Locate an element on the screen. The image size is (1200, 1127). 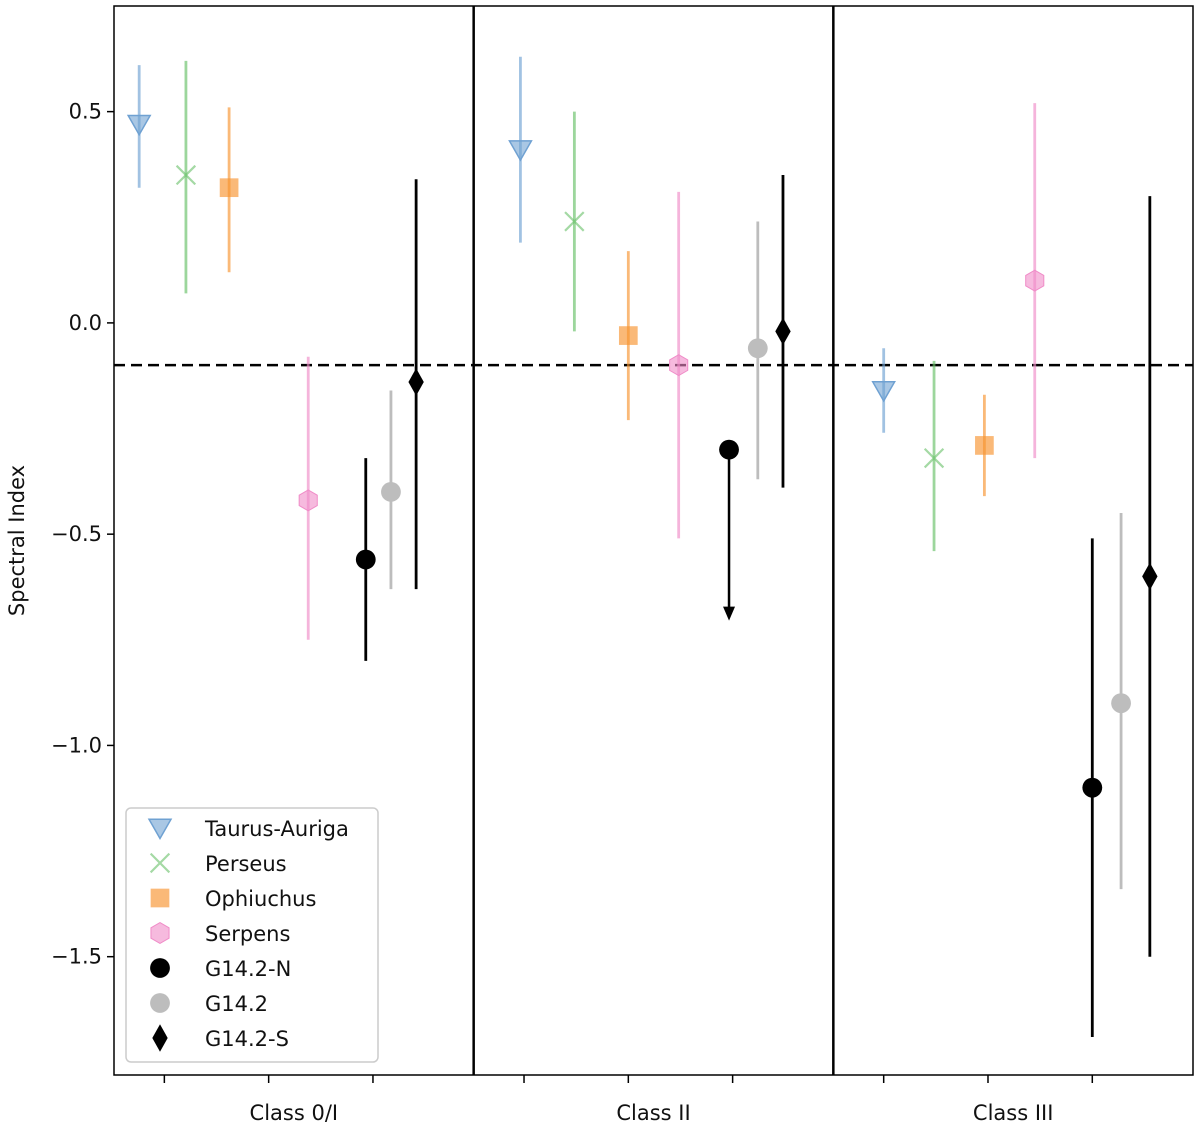
x-tick-label: Class II is located at coordinates (653, 1113).